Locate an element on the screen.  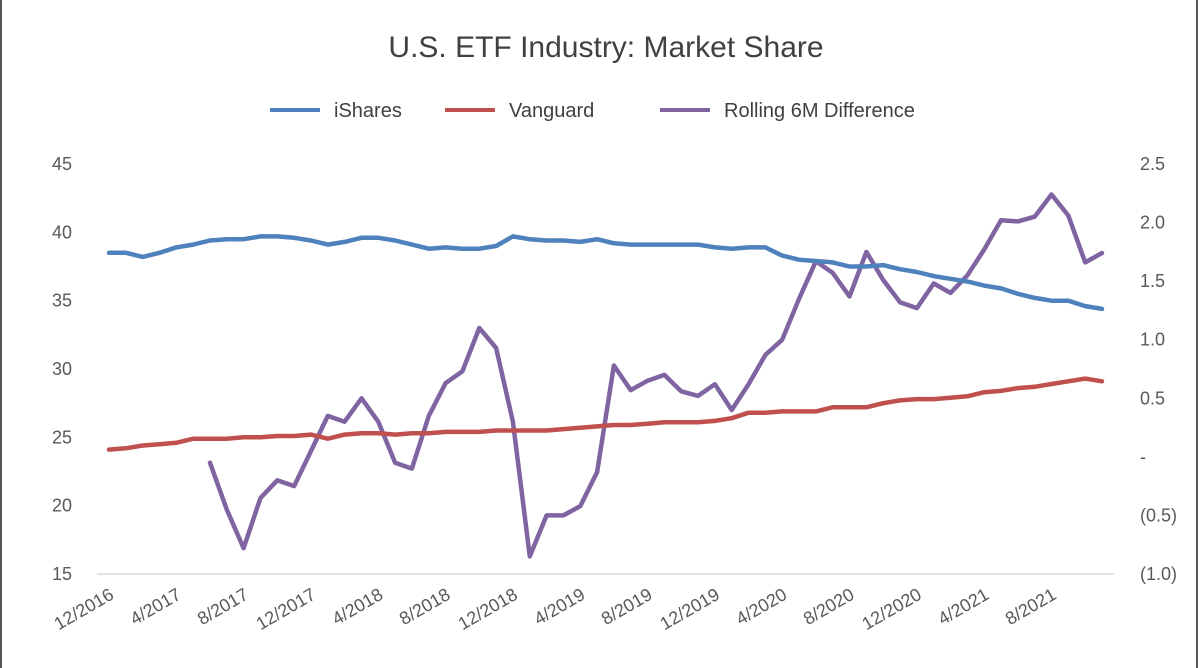
x-tick-label: 12/2019 is located at coordinates (690, 609).